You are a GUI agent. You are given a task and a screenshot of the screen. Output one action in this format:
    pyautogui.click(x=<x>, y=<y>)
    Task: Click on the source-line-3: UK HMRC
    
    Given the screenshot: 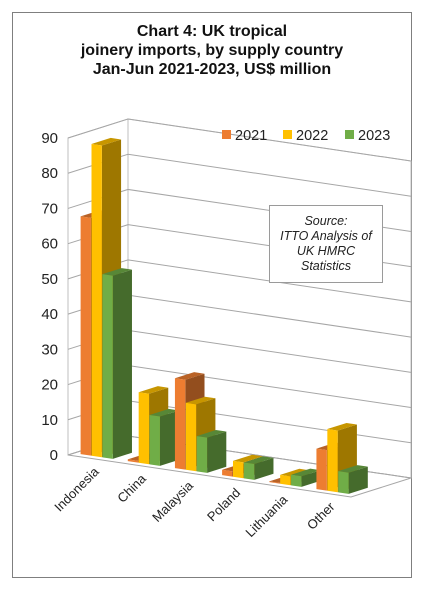 What is the action you would take?
    pyautogui.click(x=326, y=251)
    